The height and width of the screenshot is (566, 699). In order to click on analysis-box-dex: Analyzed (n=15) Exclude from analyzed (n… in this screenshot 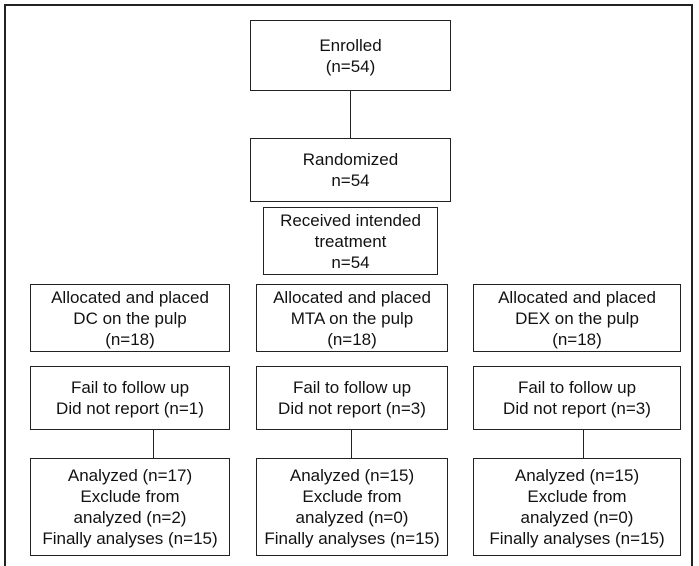, I will do `click(577, 507)`.